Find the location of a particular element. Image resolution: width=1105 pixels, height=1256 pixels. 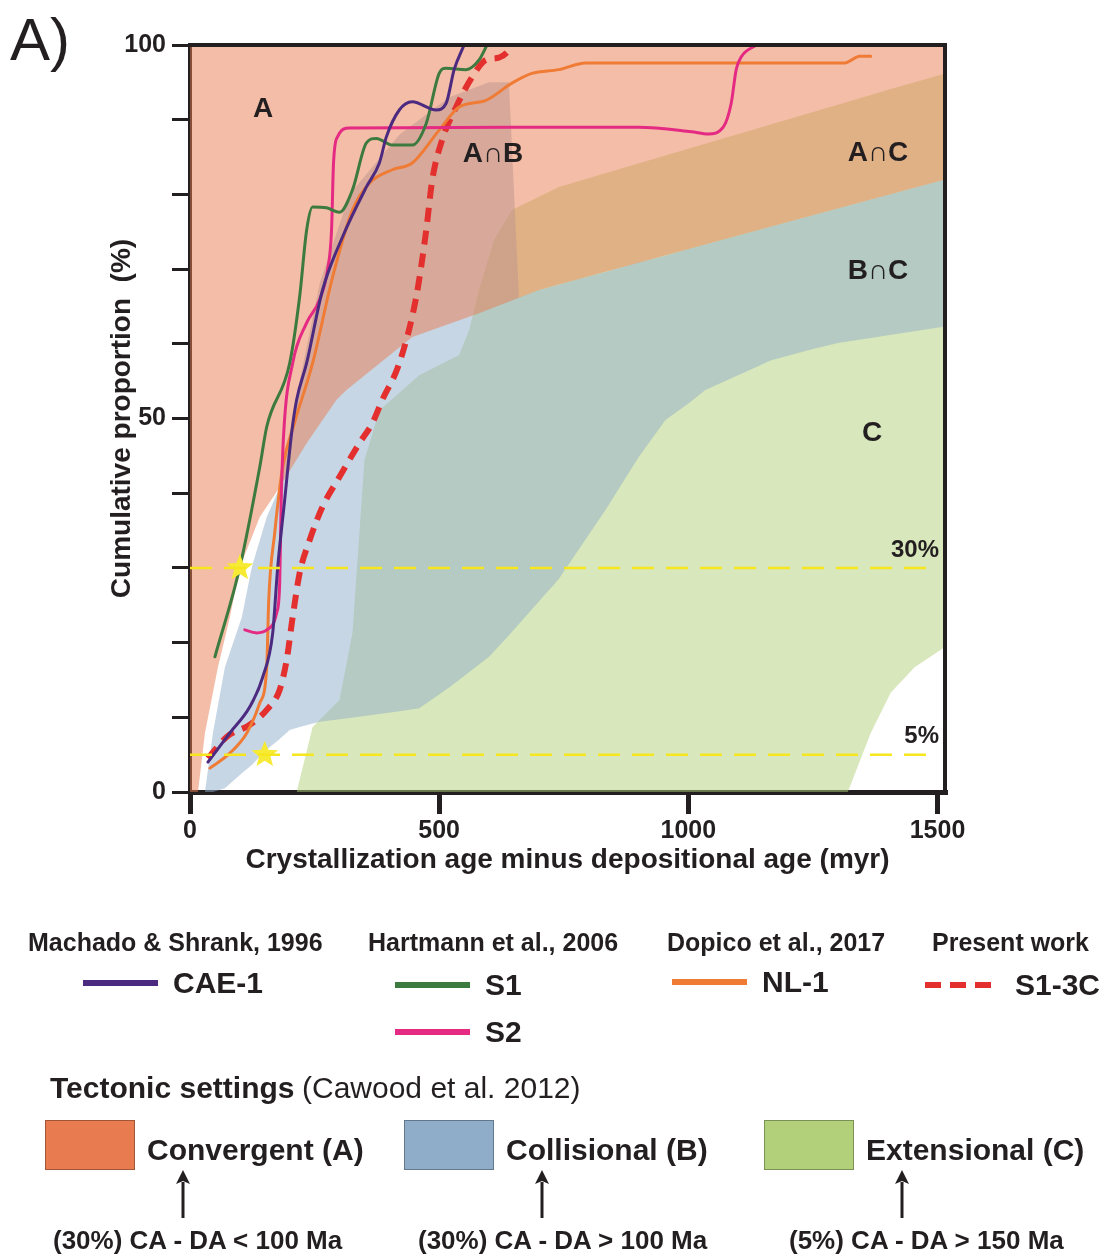

legend-label: Convergent (A) is located at coordinates (255, 1149).